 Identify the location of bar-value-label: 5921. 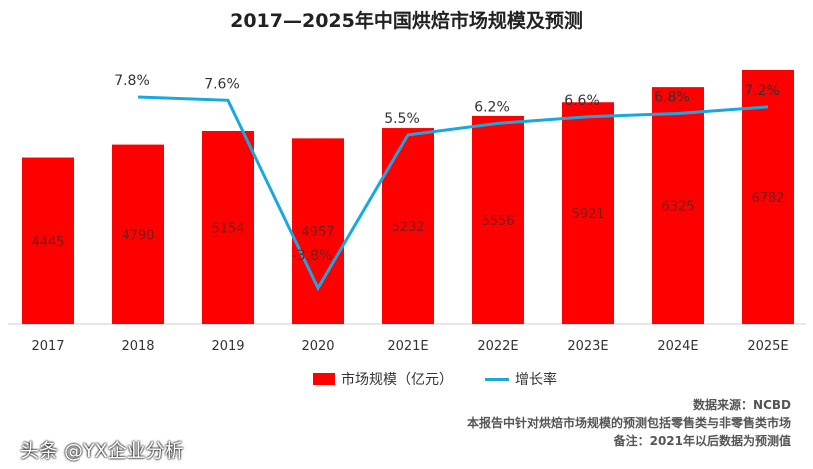
(587, 214).